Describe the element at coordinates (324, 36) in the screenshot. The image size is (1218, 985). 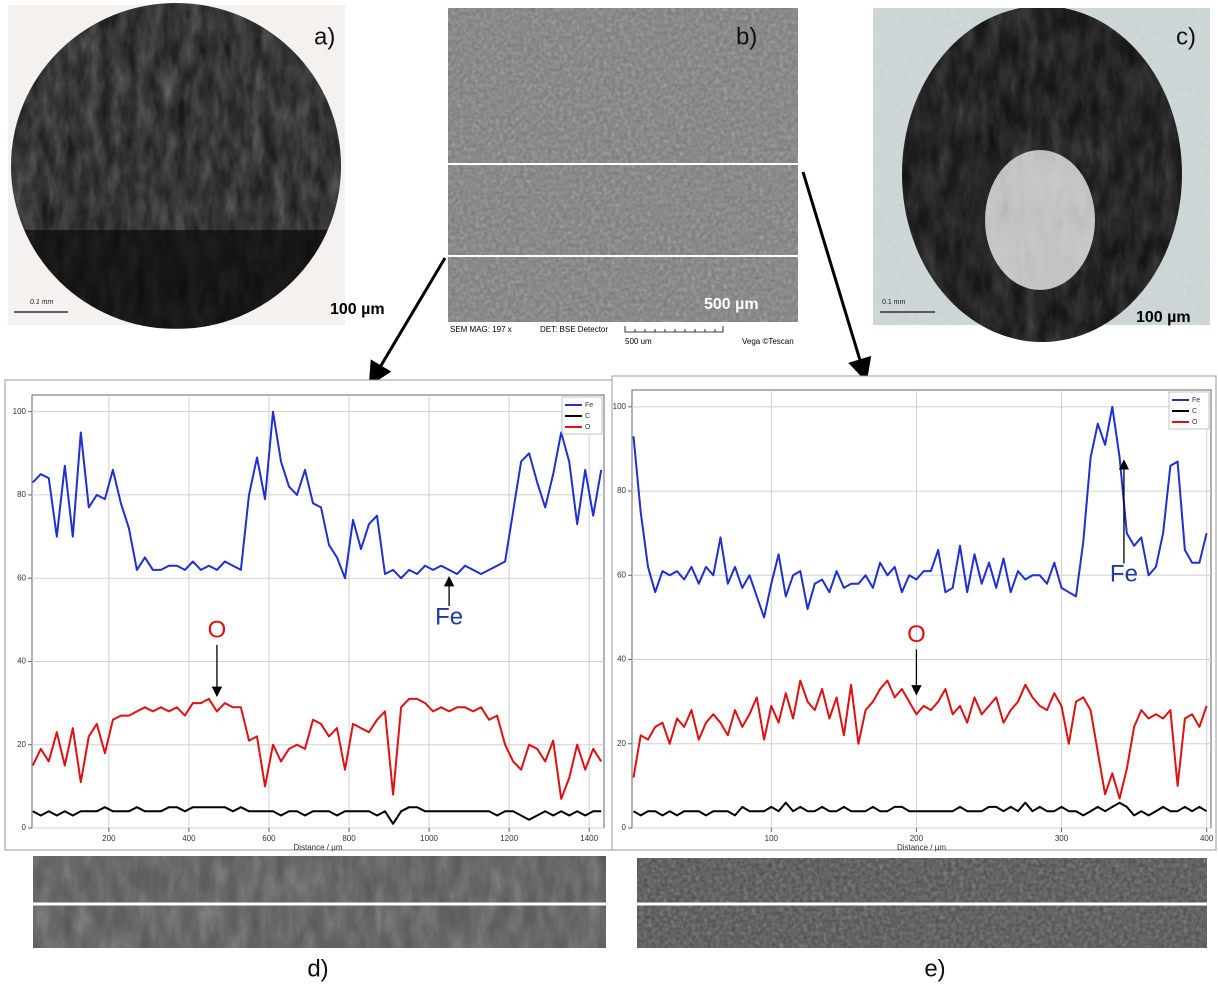
I see `panel-label: a)` at that location.